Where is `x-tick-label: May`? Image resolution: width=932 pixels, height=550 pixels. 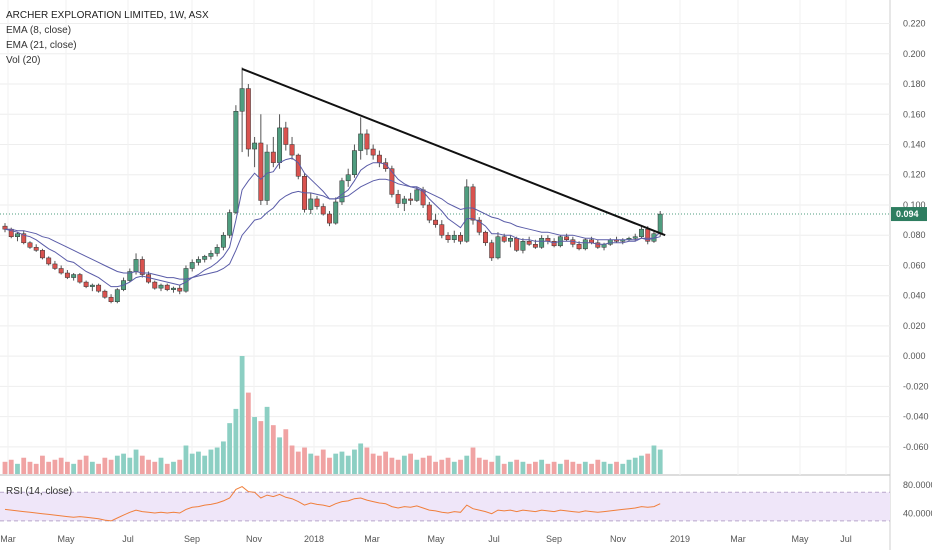 x-tick-label: May is located at coordinates (800, 539).